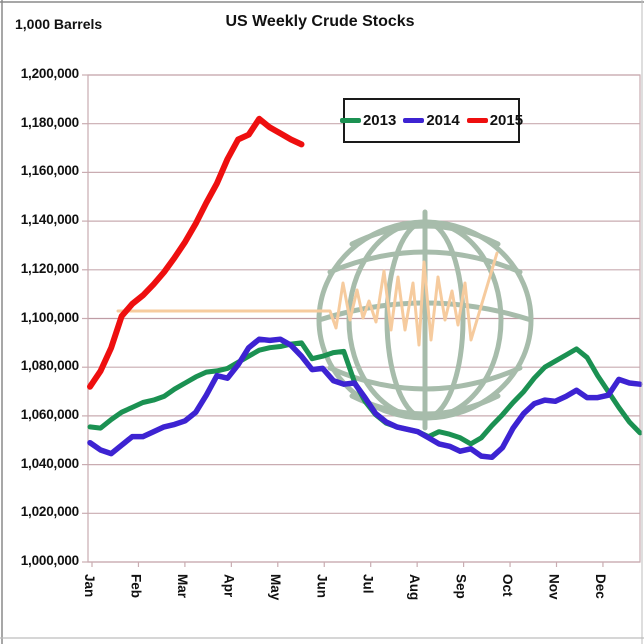 Image resolution: width=644 pixels, height=644 pixels. Describe the element at coordinates (600, 586) in the screenshot. I see `x-axis-label-dec: Dec` at that location.